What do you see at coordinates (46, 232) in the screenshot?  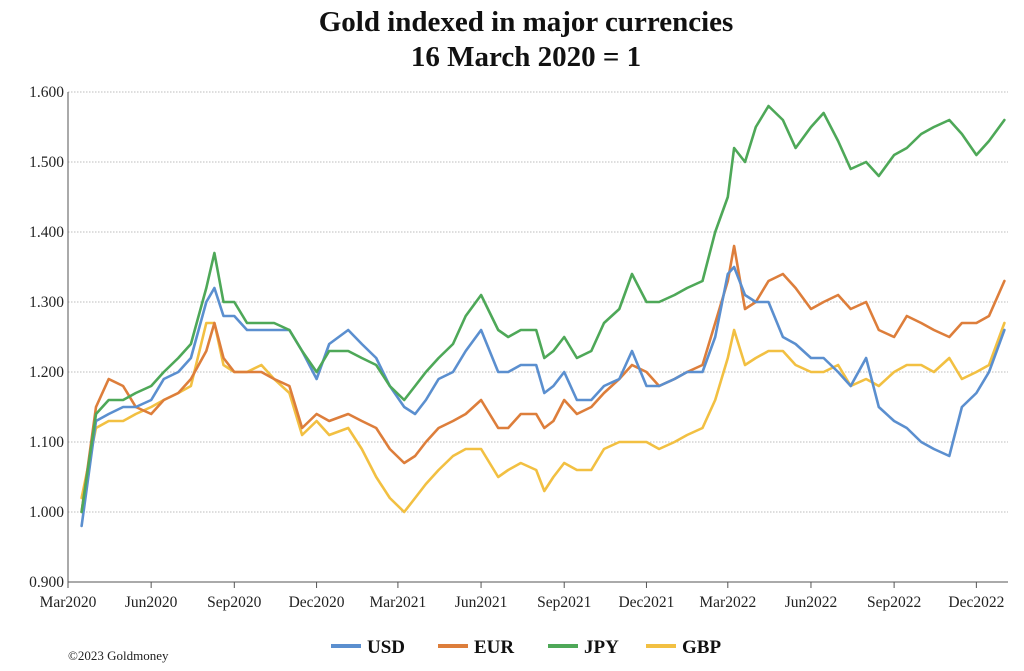 I see `y-tick-label: 1.400` at bounding box center [46, 232].